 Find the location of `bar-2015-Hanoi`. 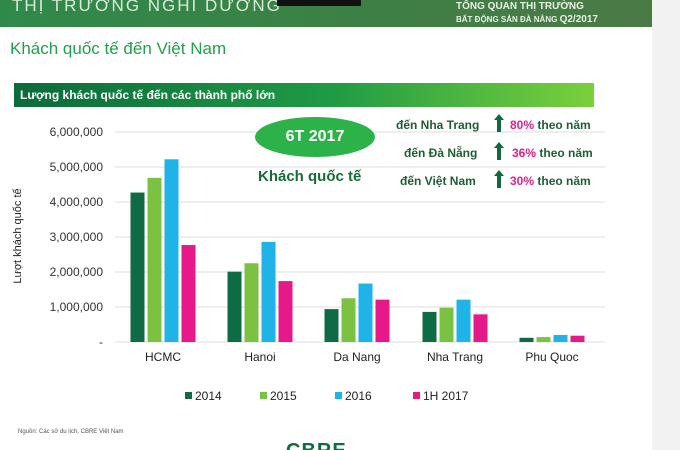

bar-2015-Hanoi is located at coordinates (251, 302).